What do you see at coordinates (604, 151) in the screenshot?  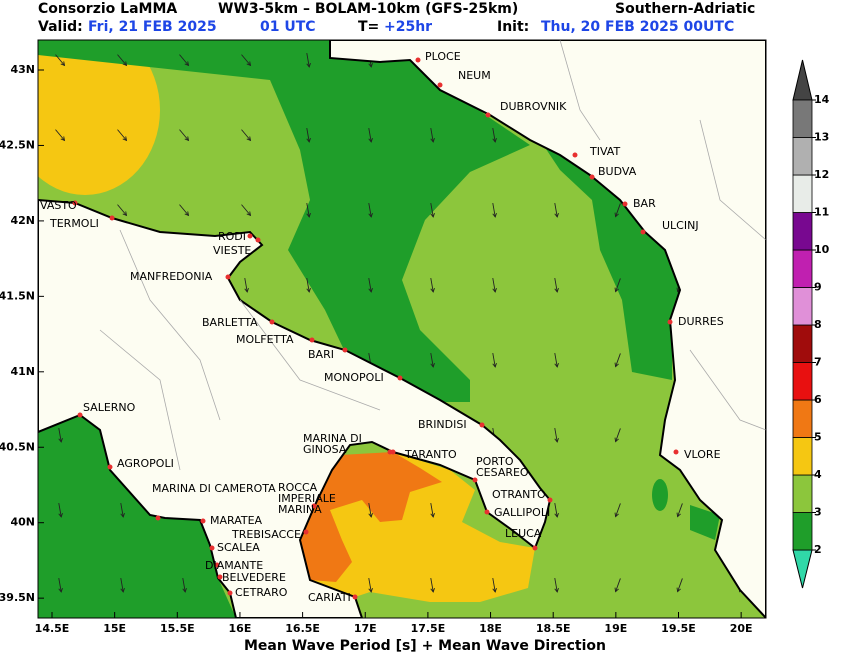 I see `city-label: TIVAT` at bounding box center [604, 151].